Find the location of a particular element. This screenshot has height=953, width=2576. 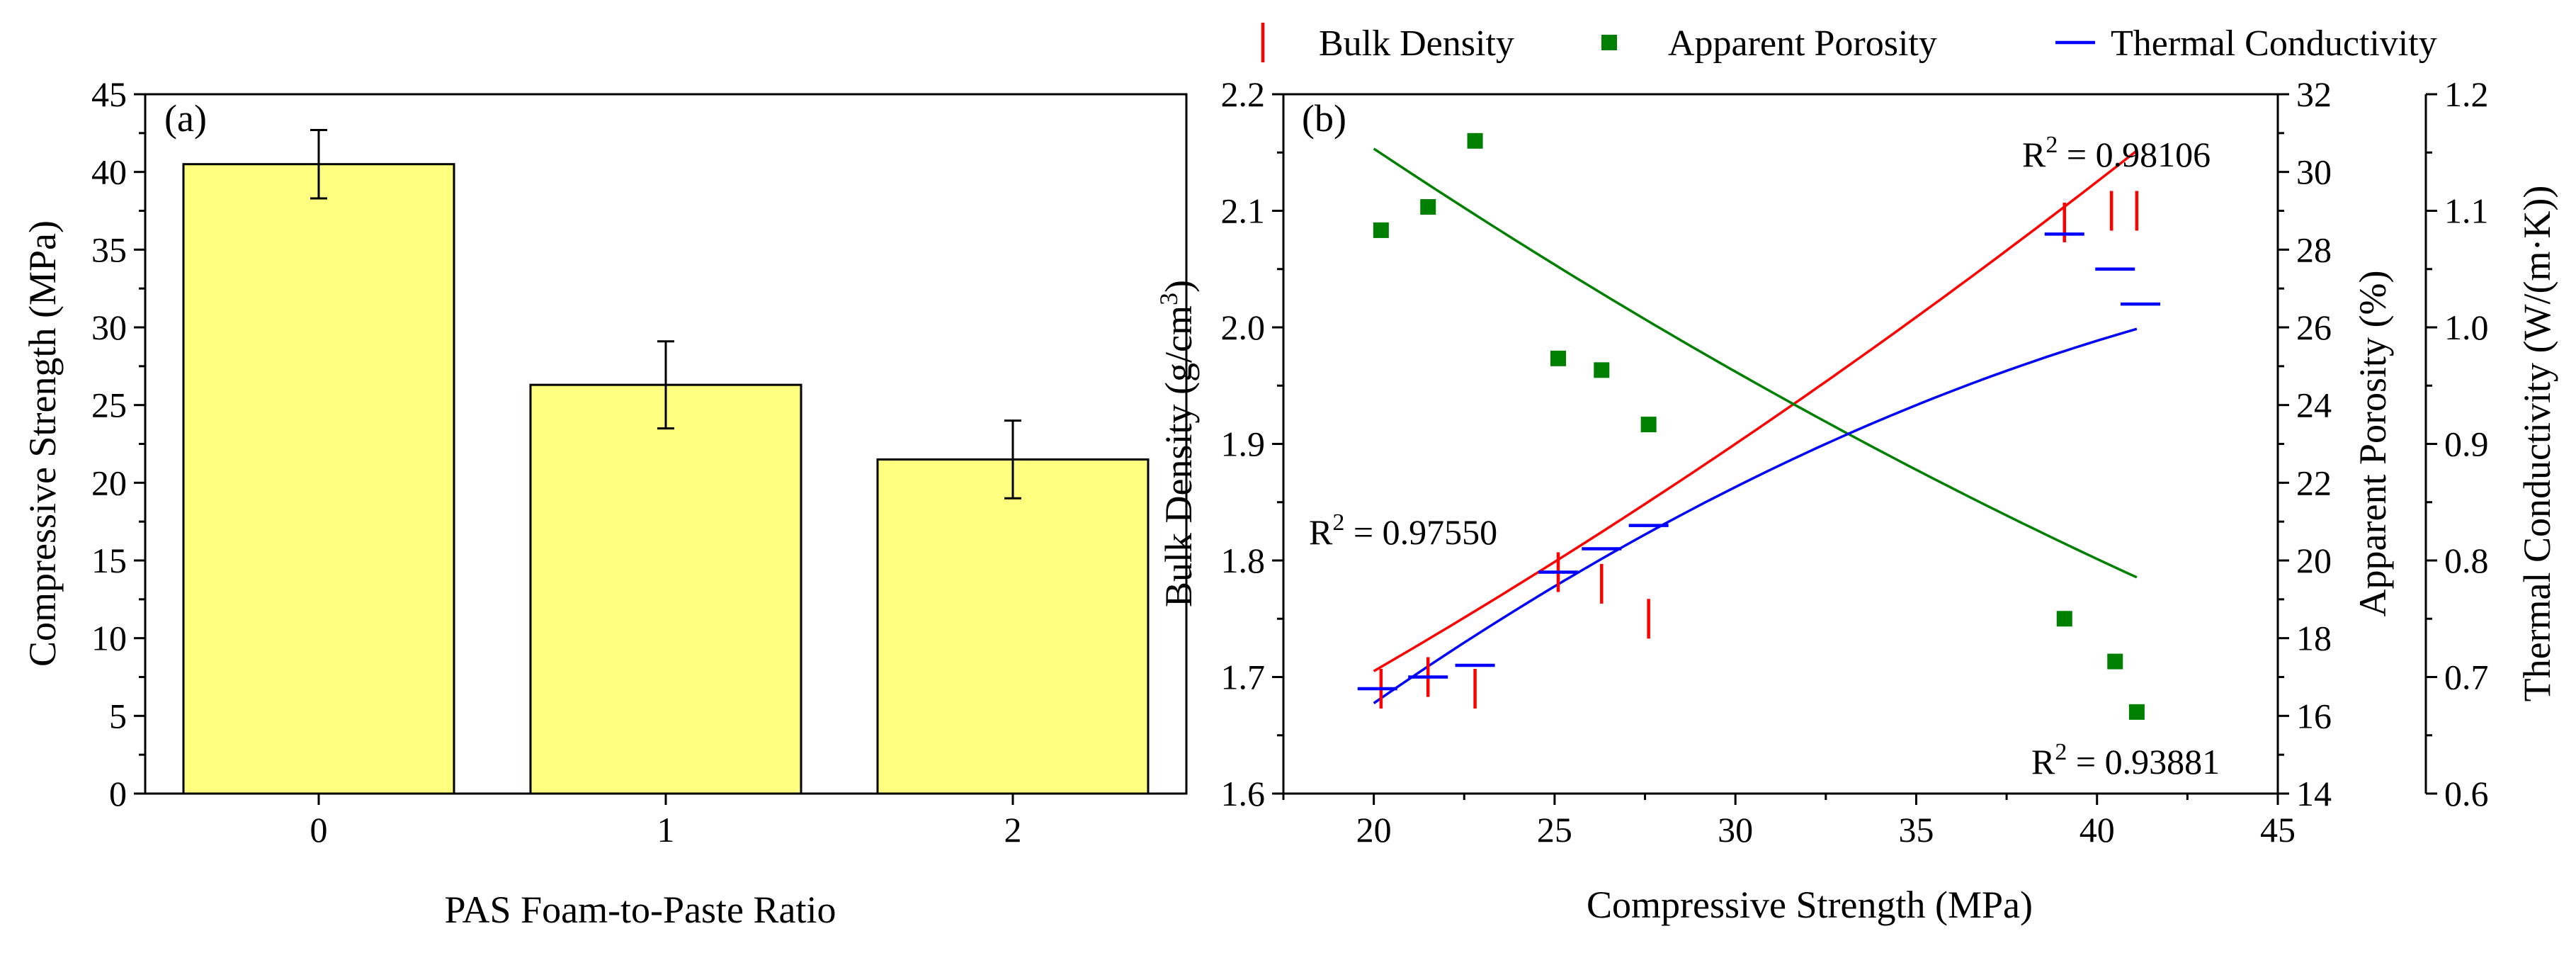

legend-label: Thermal Conductivity is located at coordinates (2274, 43).